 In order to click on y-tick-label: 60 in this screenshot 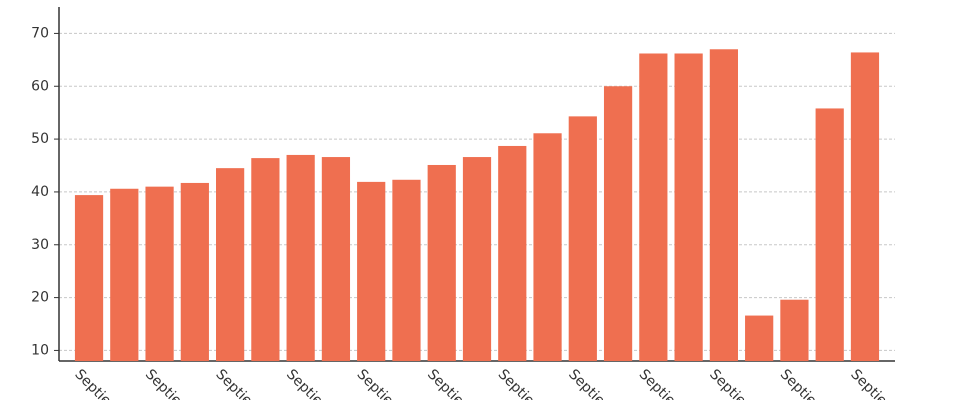, I will do `click(40, 86)`.